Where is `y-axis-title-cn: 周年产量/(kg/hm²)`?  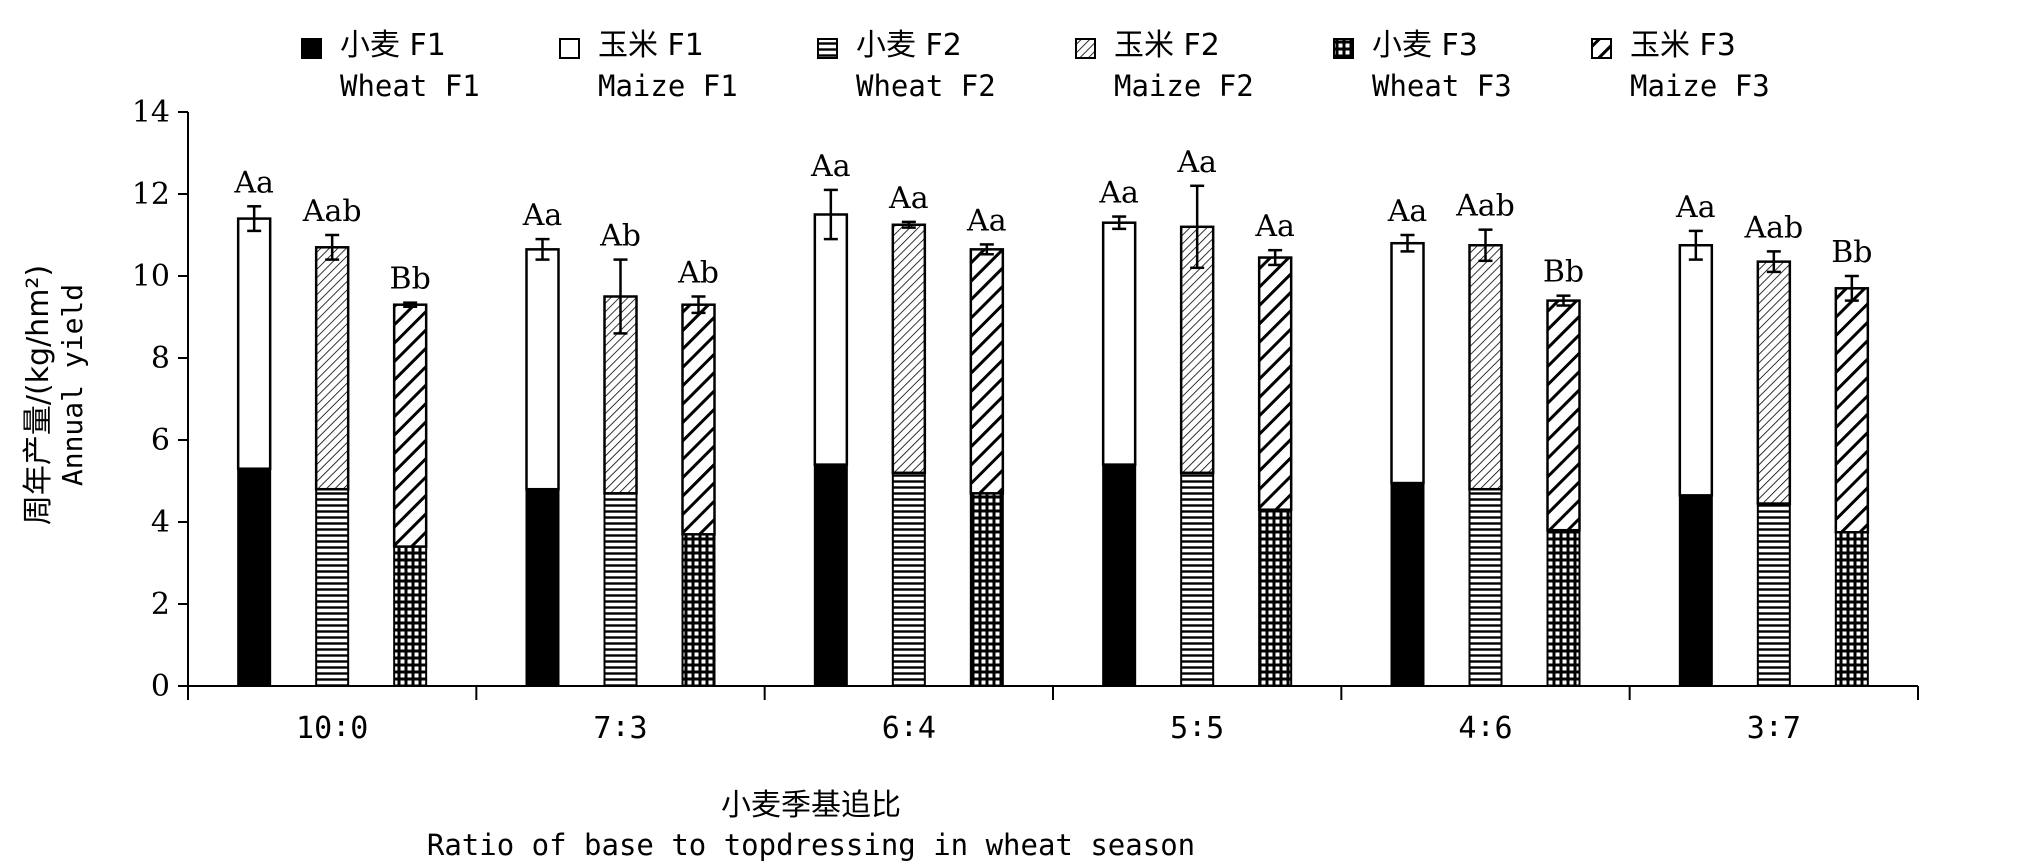
y-axis-title-cn: 周年产量/(kg/hm²) is located at coordinates (38, 395).